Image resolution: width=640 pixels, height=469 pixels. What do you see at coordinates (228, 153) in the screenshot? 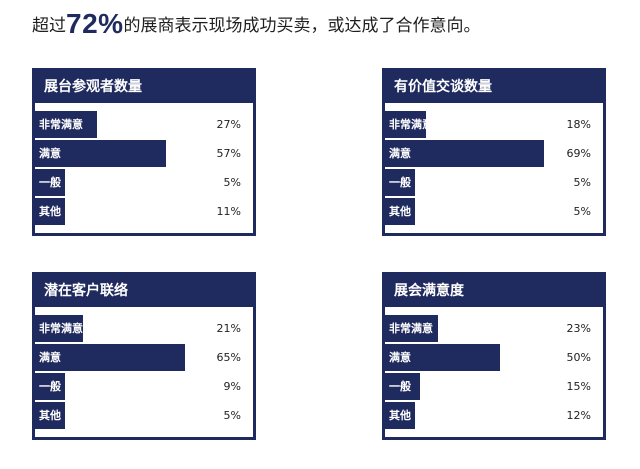
I see `bar-value-label: 57%` at bounding box center [228, 153].